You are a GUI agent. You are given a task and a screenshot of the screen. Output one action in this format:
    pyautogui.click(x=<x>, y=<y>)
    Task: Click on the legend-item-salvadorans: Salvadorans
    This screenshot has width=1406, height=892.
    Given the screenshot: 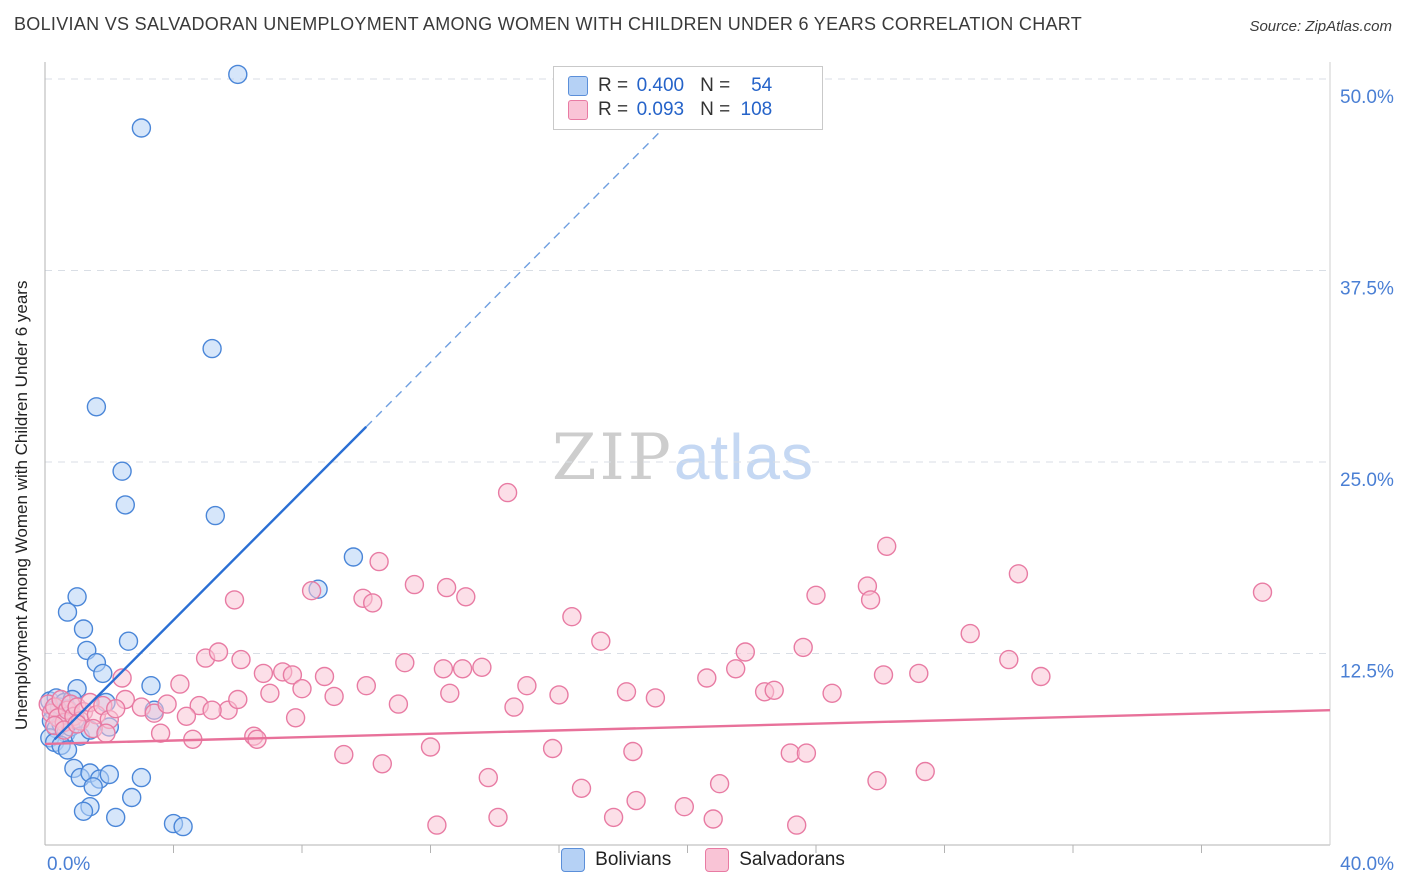 What is the action you would take?
    pyautogui.click(x=775, y=860)
    